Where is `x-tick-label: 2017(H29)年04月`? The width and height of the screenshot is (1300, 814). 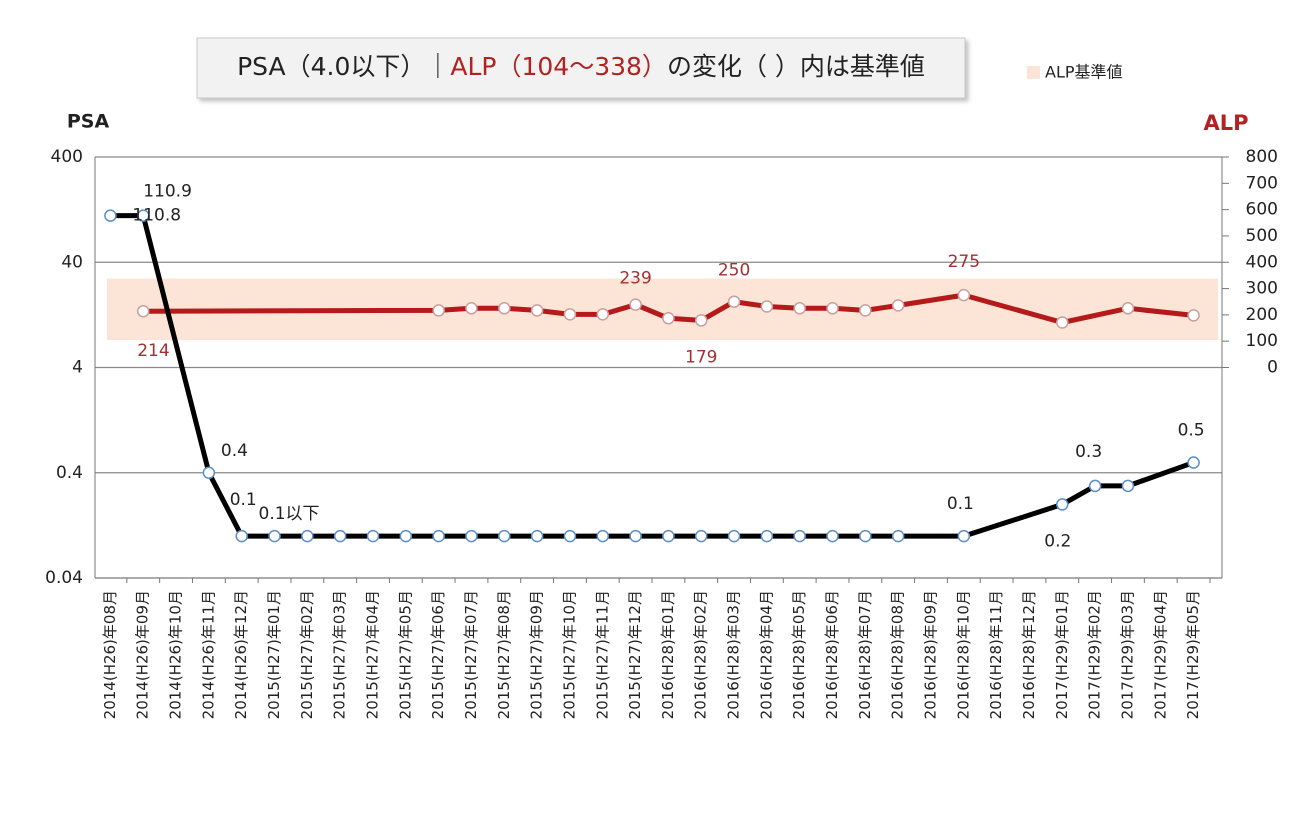
x-tick-label: 2017(H29)年04月 is located at coordinates (1160, 654).